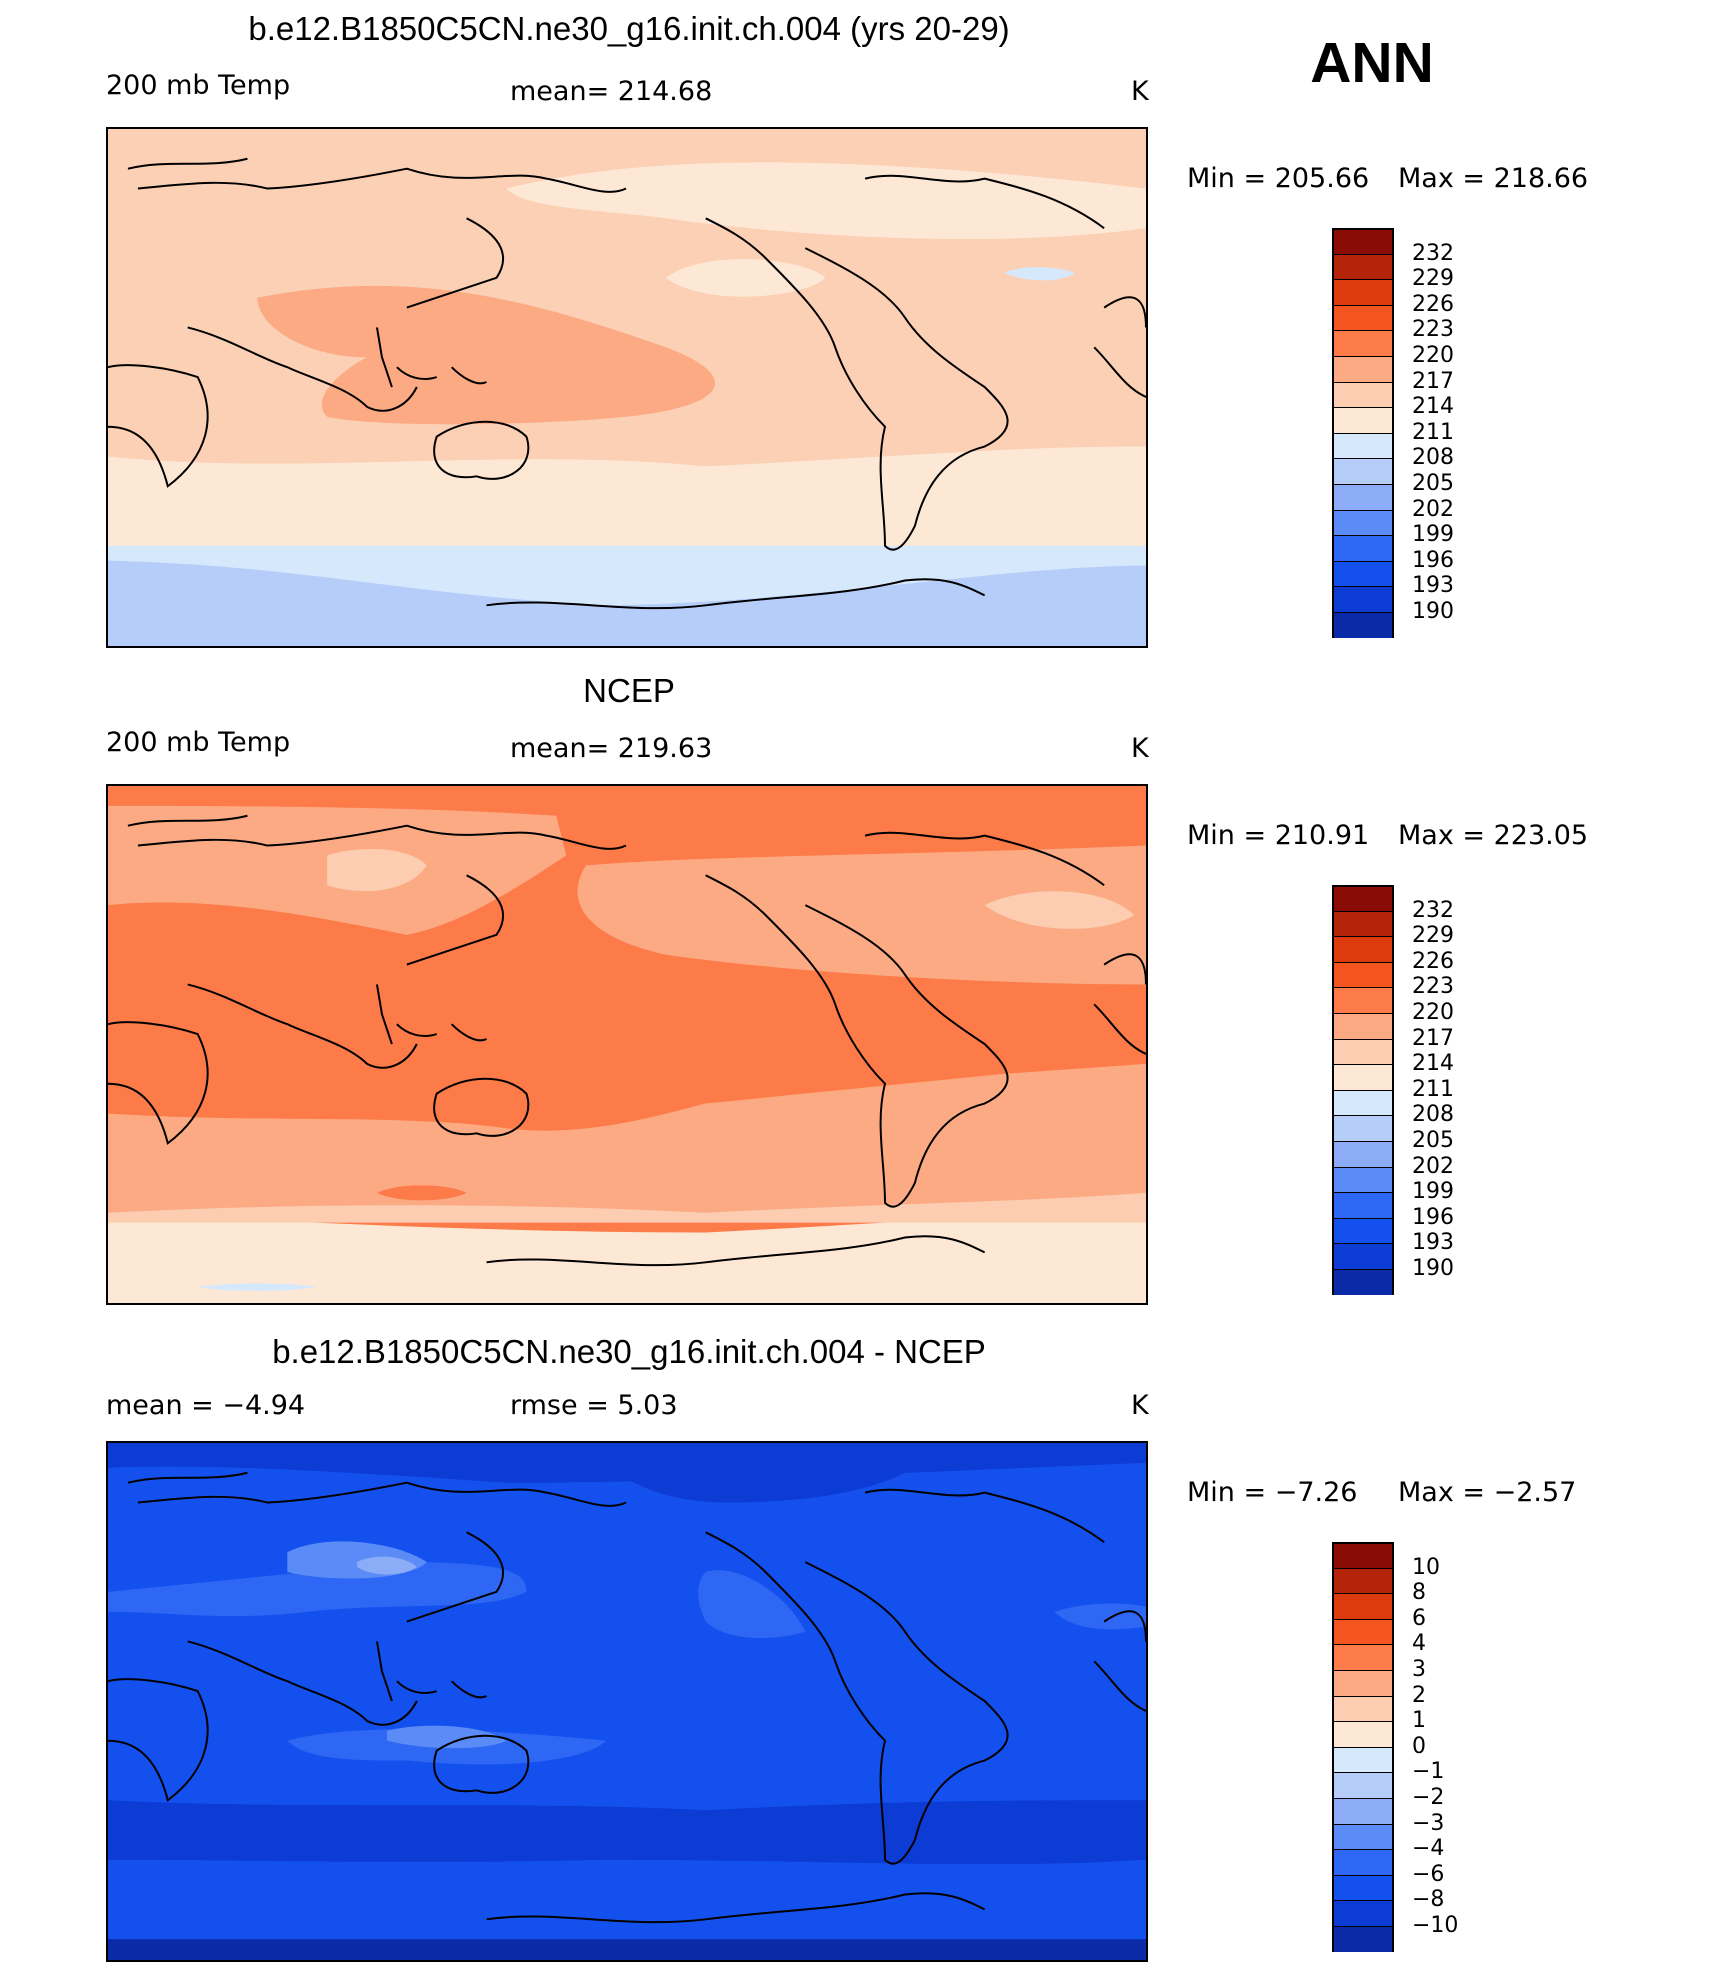  What do you see at coordinates (1419, 1618) in the screenshot?
I see `colorbar-tick-label: 6` at bounding box center [1419, 1618].